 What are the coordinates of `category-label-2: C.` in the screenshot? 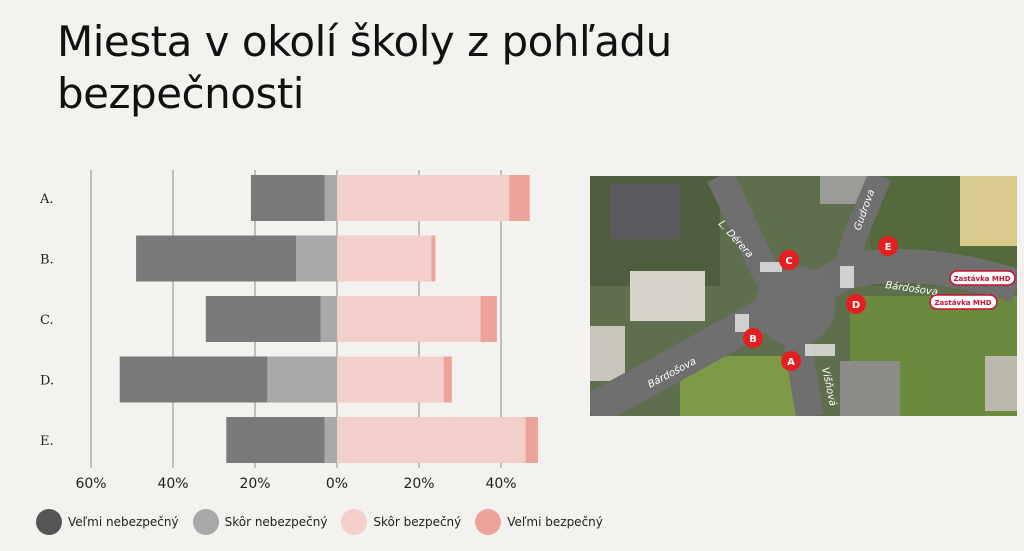 It's located at (47, 320).